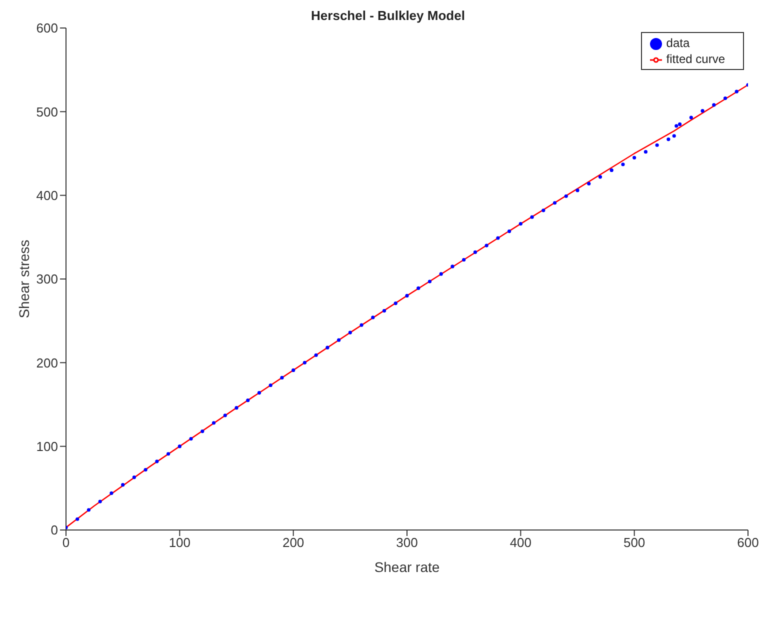 The image size is (777, 634). What do you see at coordinates (47, 446) in the screenshot?
I see `y-tick-label: 100` at bounding box center [47, 446].